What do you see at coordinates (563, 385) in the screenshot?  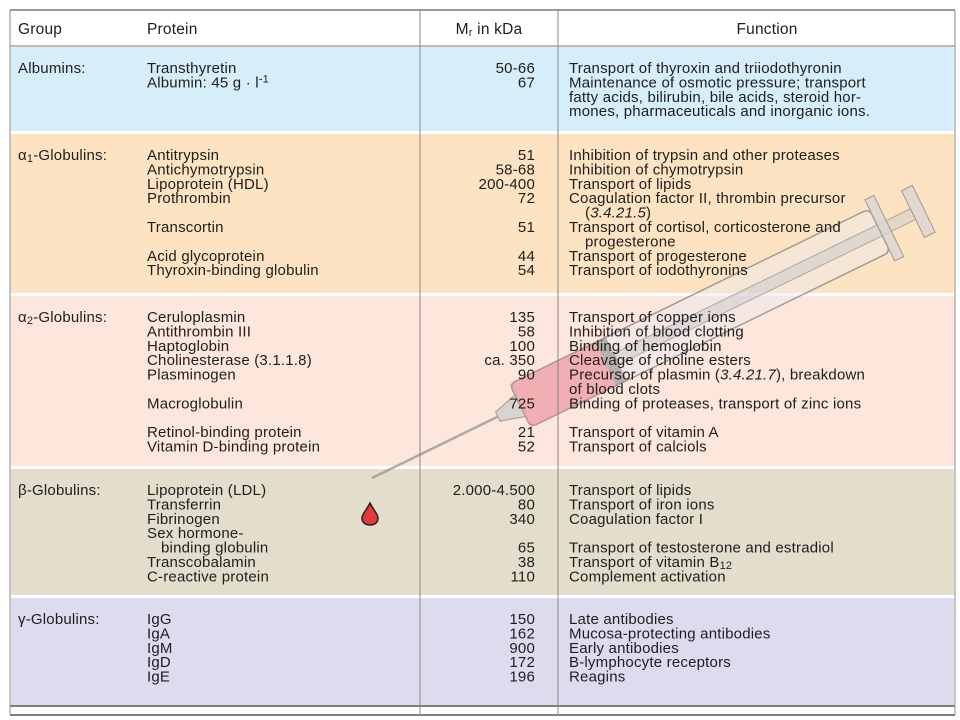 I see `syringe-liquid` at bounding box center [563, 385].